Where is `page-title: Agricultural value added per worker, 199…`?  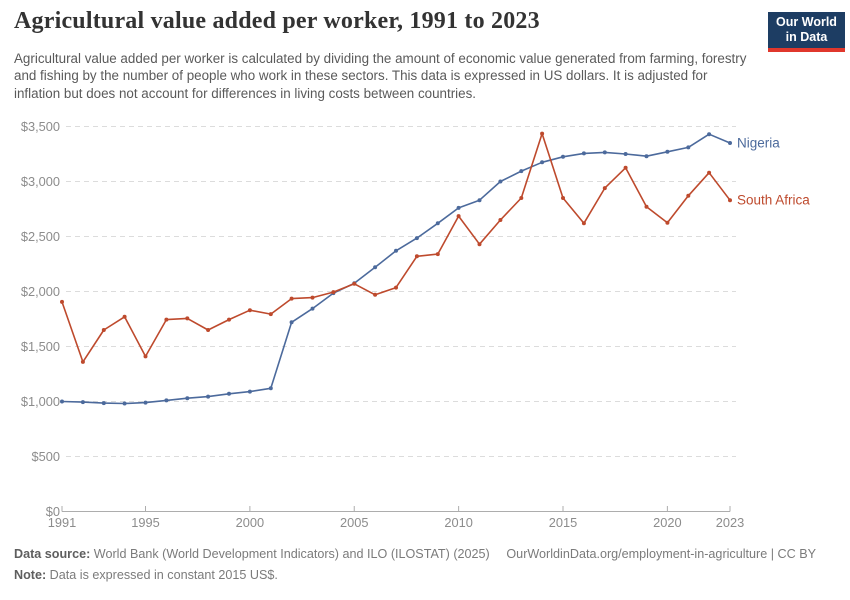 page-title: Agricultural value added per worker, 199… is located at coordinates (277, 21).